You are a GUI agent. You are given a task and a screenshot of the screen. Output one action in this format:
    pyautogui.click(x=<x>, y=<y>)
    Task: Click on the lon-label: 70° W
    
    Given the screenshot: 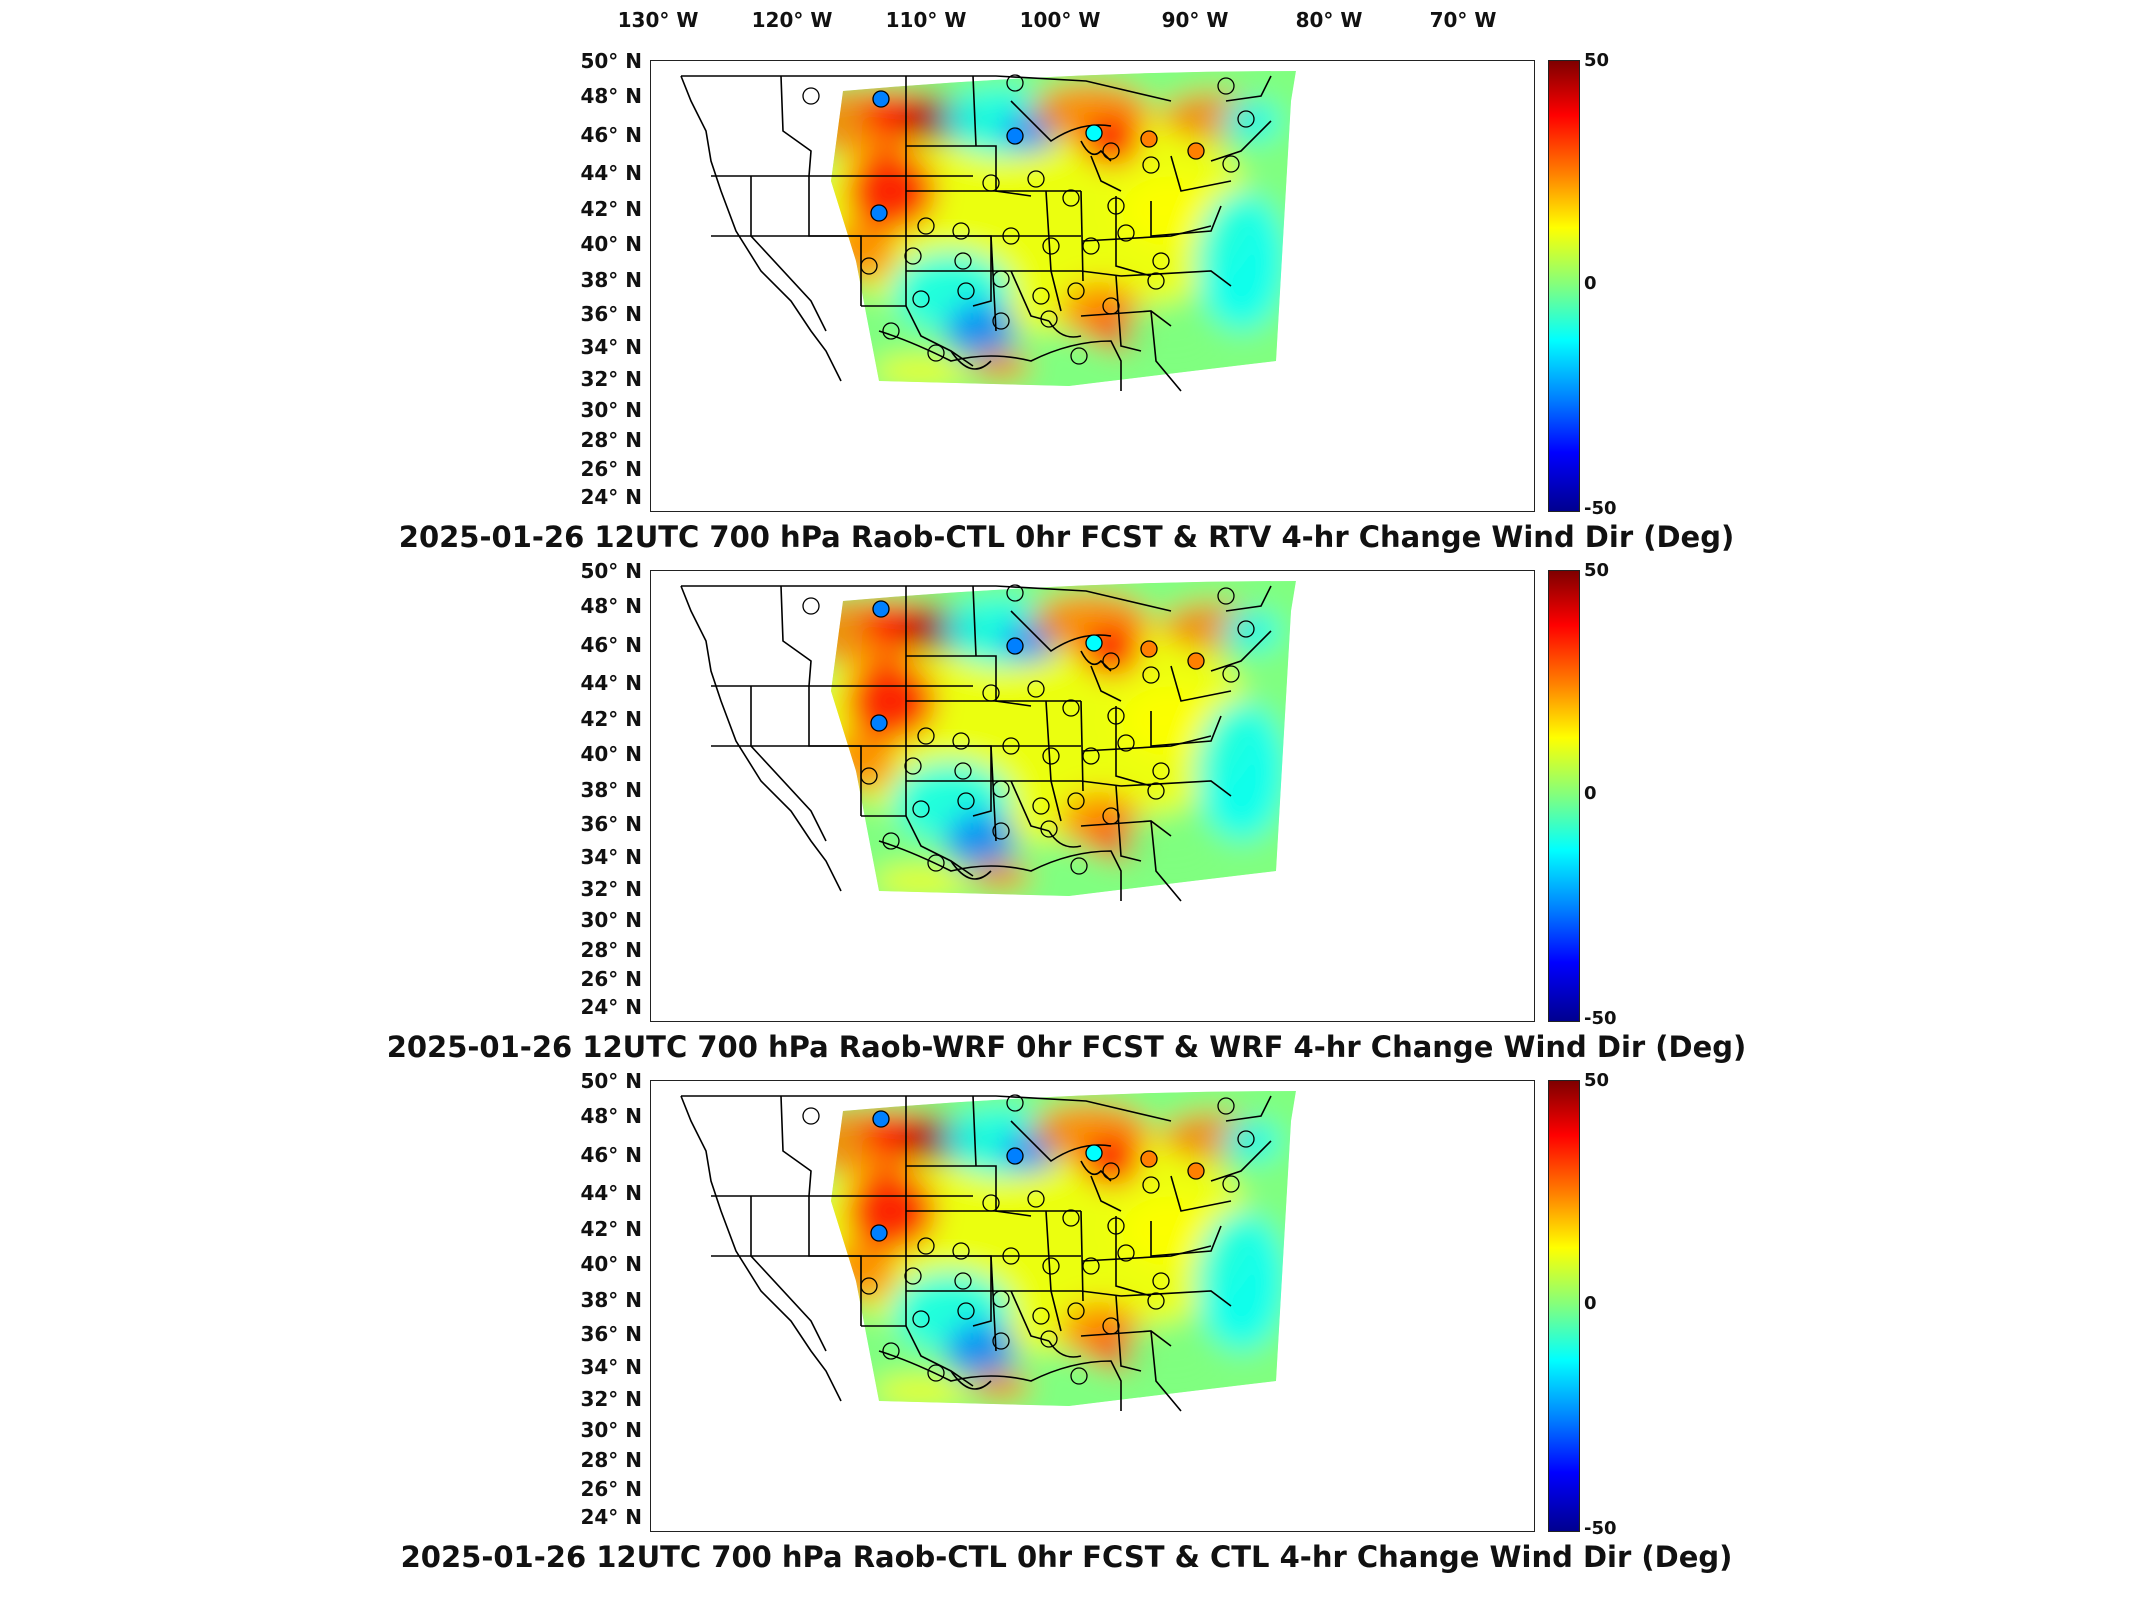 What is the action you would take?
    pyautogui.click(x=1463, y=20)
    